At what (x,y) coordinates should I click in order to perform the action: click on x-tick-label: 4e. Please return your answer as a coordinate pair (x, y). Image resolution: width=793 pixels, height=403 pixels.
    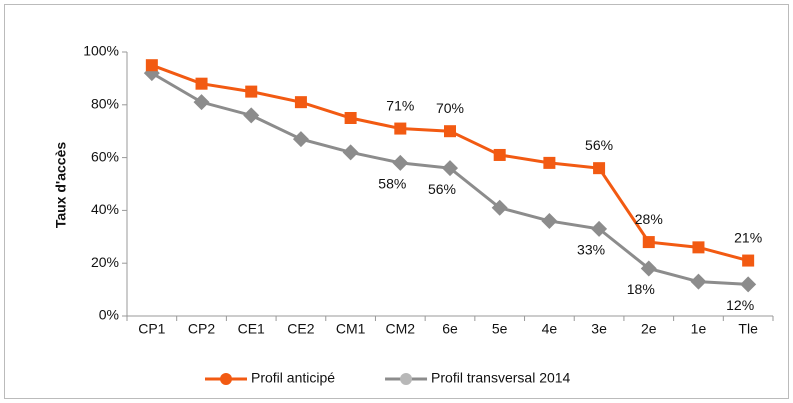
    Looking at the image, I should click on (550, 329).